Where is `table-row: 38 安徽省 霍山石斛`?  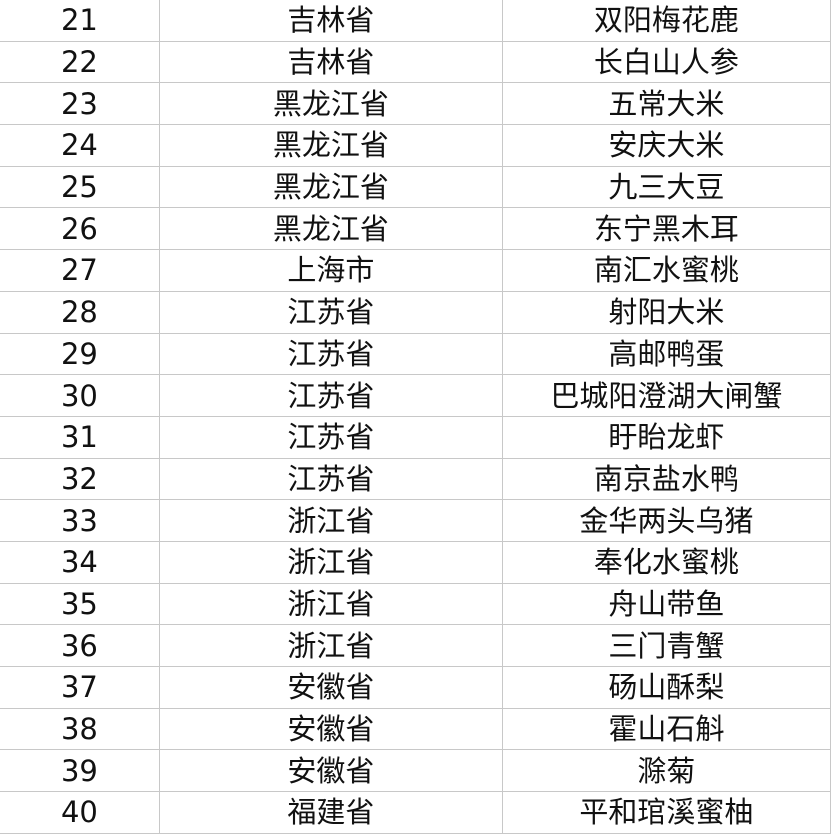
table-row: 38 安徽省 霍山石斛 is located at coordinates (416, 729).